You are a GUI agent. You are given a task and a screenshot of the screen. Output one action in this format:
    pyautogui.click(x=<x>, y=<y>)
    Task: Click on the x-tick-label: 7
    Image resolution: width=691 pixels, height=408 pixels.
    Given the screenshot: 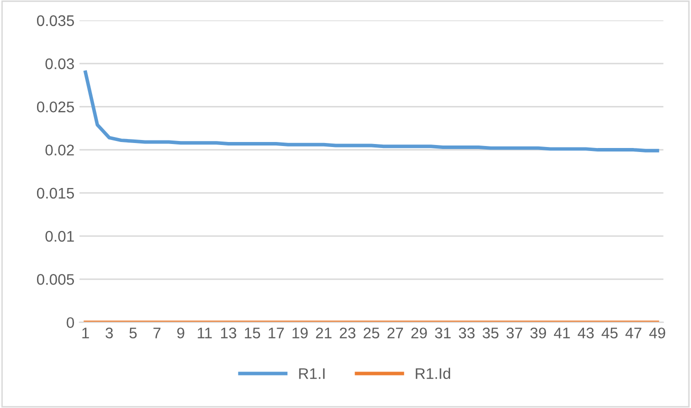 What is the action you would take?
    pyautogui.click(x=156, y=333)
    